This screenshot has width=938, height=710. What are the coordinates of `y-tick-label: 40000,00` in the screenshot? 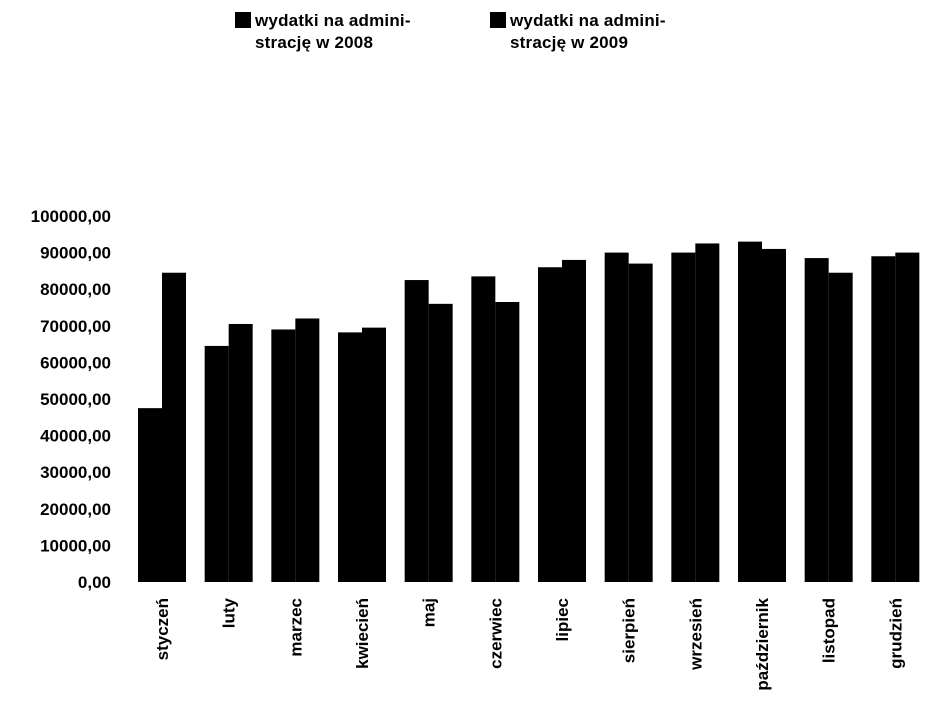 It's located at (75, 436).